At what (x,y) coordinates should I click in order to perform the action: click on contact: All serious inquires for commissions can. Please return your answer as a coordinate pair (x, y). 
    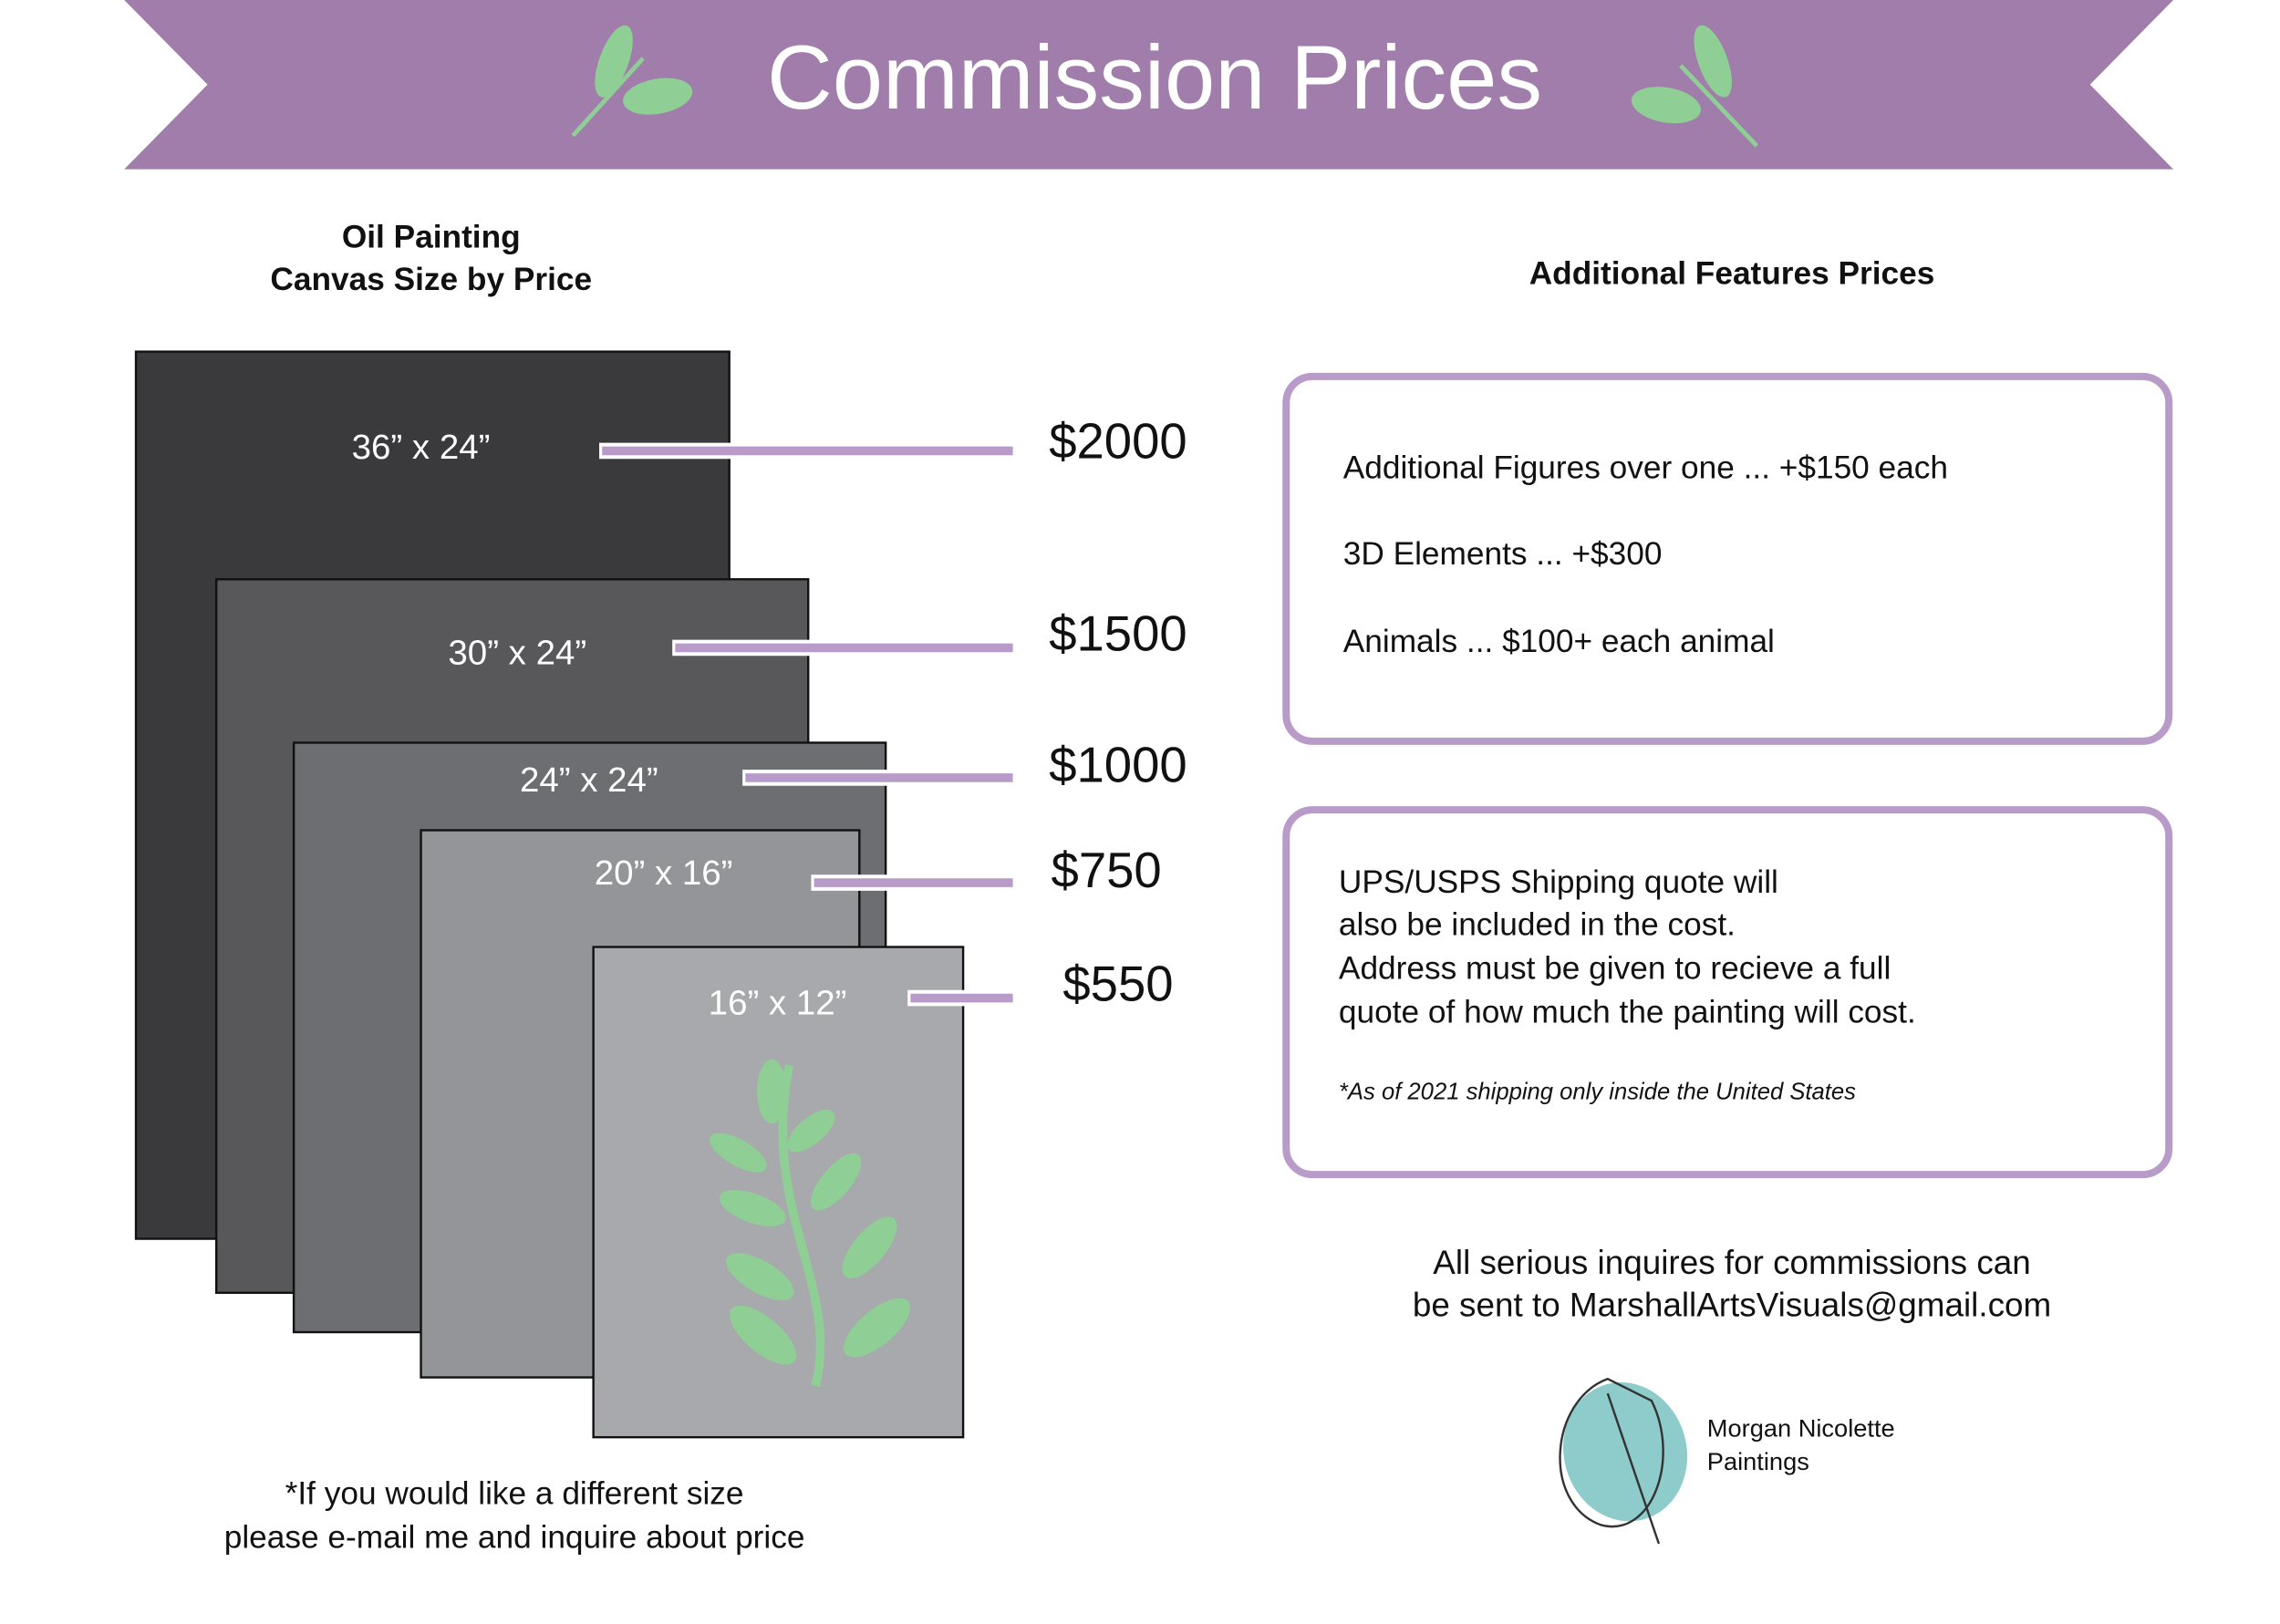
    Looking at the image, I should click on (1731, 1262).